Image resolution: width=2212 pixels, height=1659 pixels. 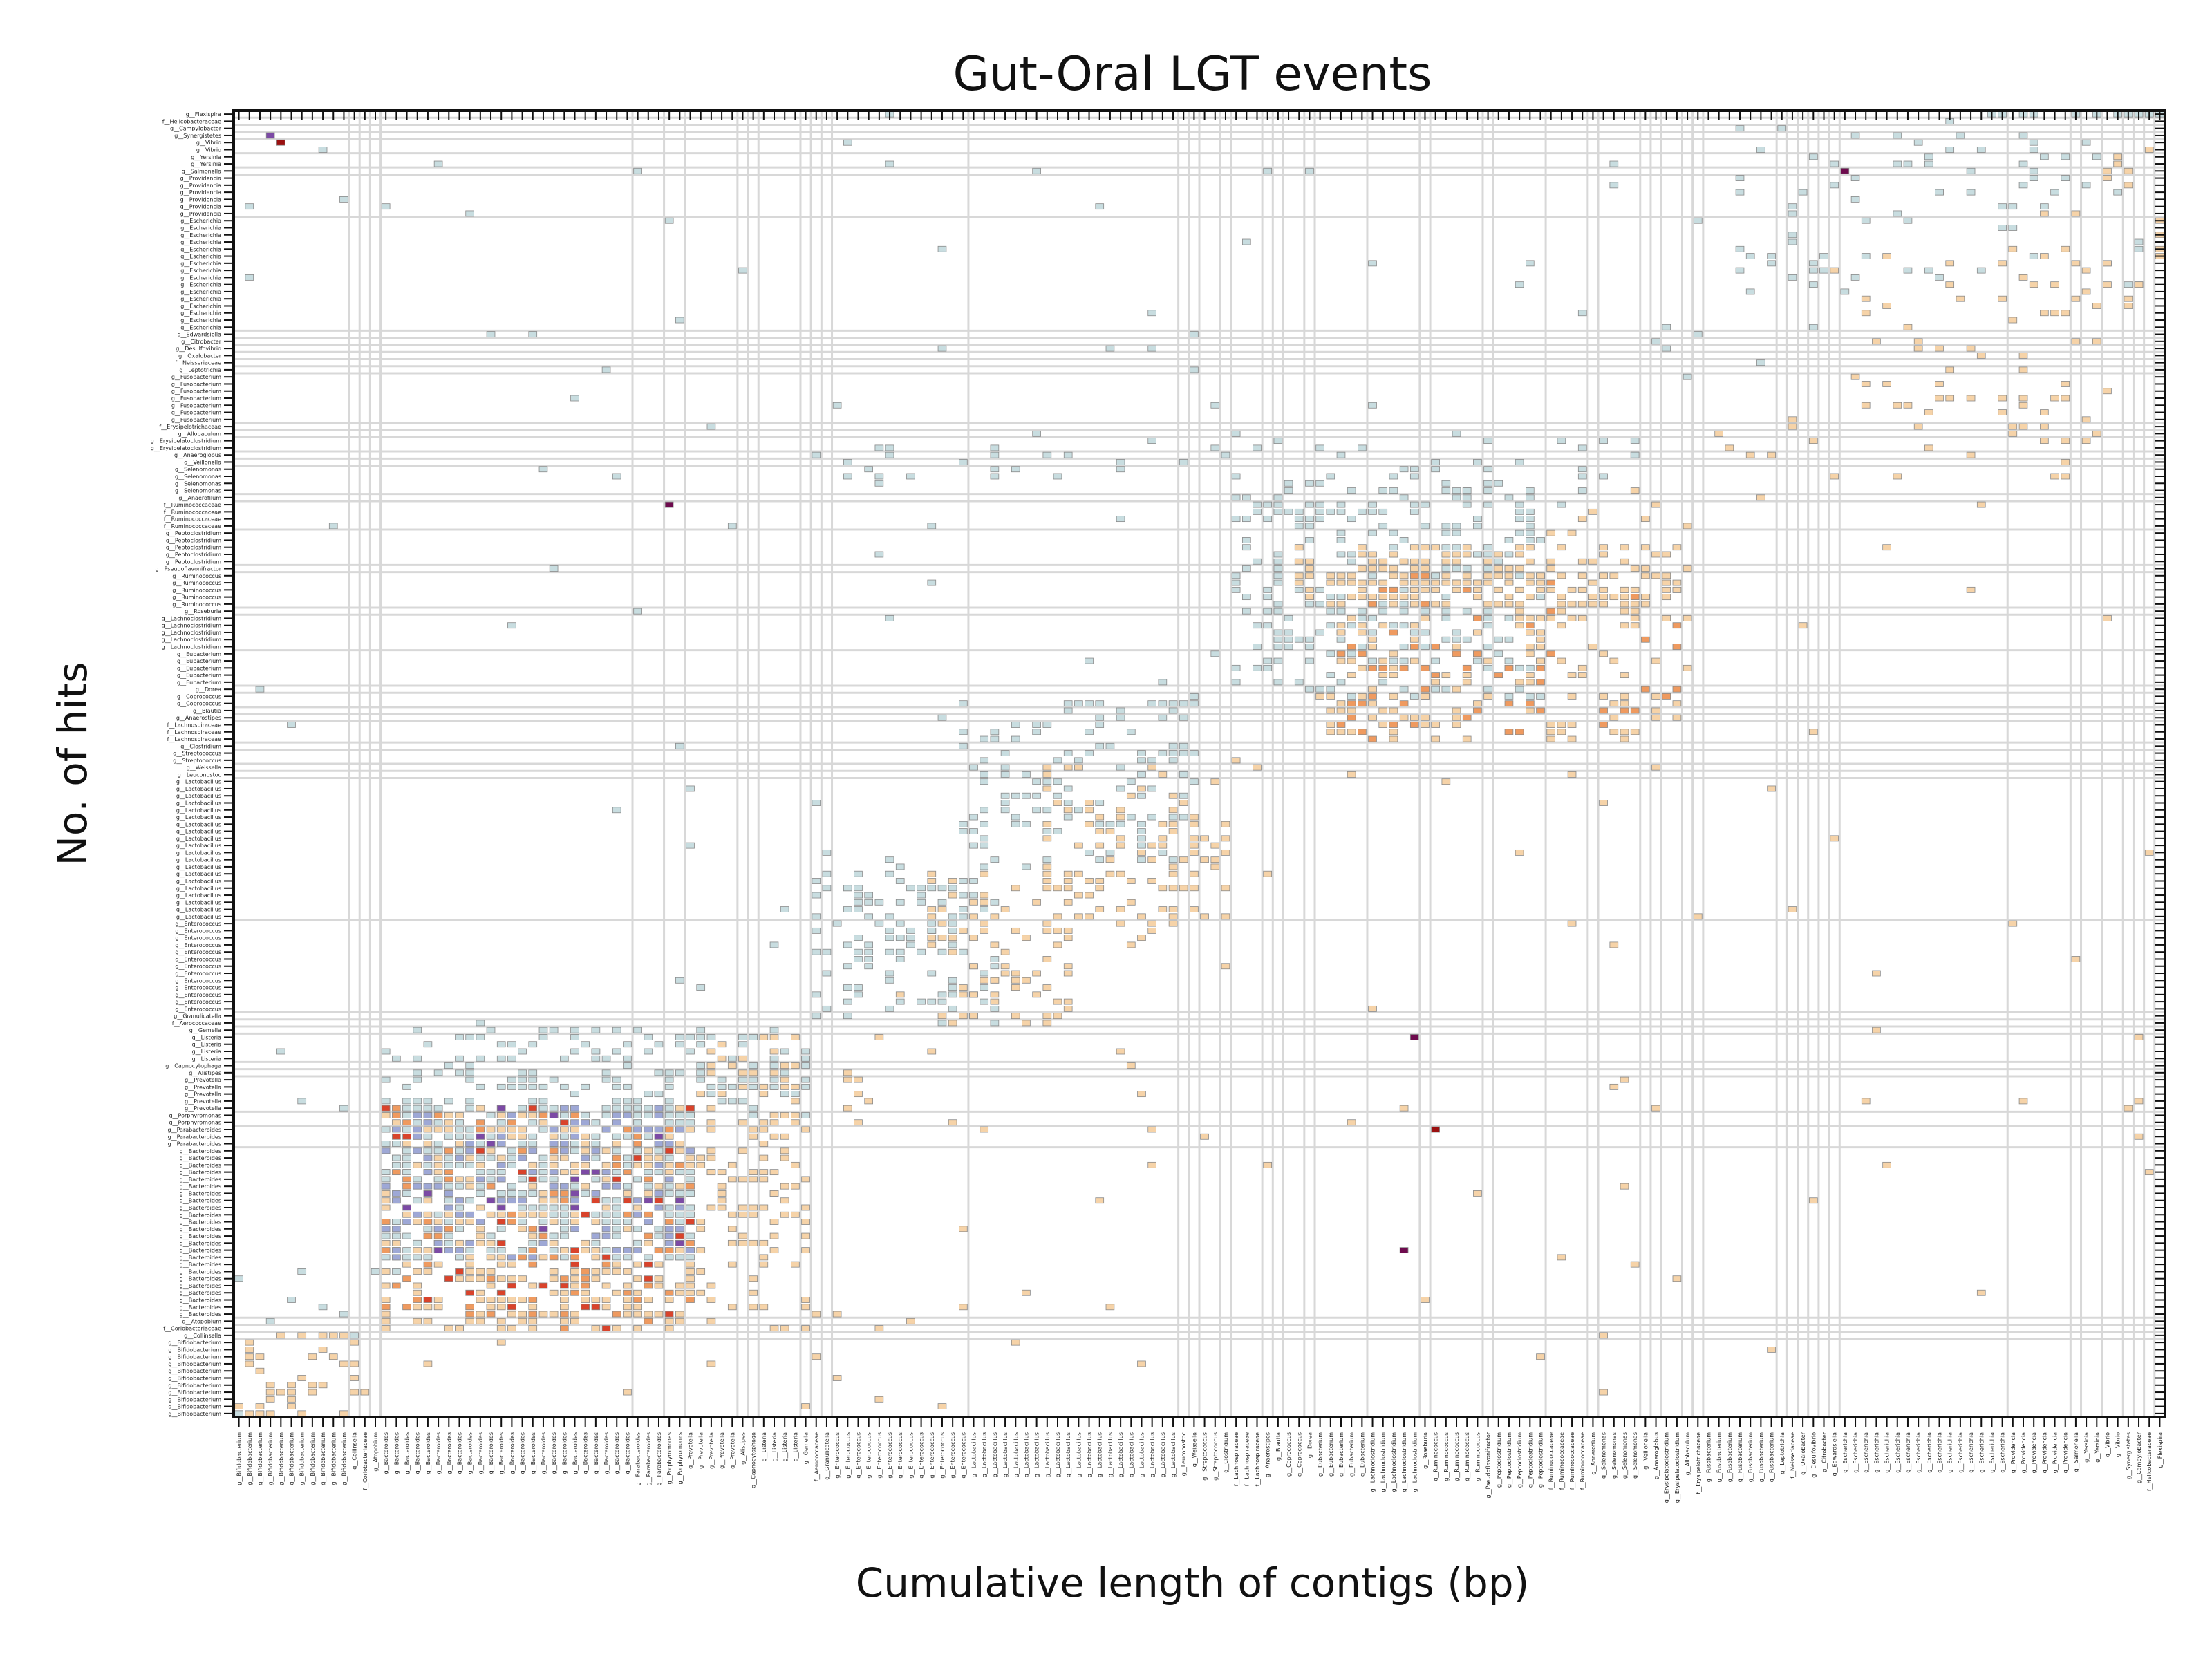 What do you see at coordinates (194, 732) in the screenshot?
I see `y-tick-label: f__Lachnospiraceae` at bounding box center [194, 732].